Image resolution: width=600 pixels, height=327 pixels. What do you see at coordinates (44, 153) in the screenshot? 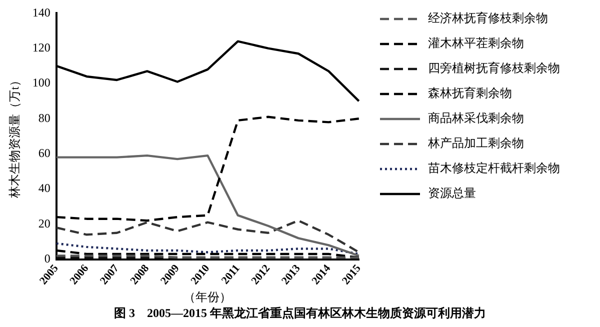
I see `y-tick-label: 60` at bounding box center [44, 153].